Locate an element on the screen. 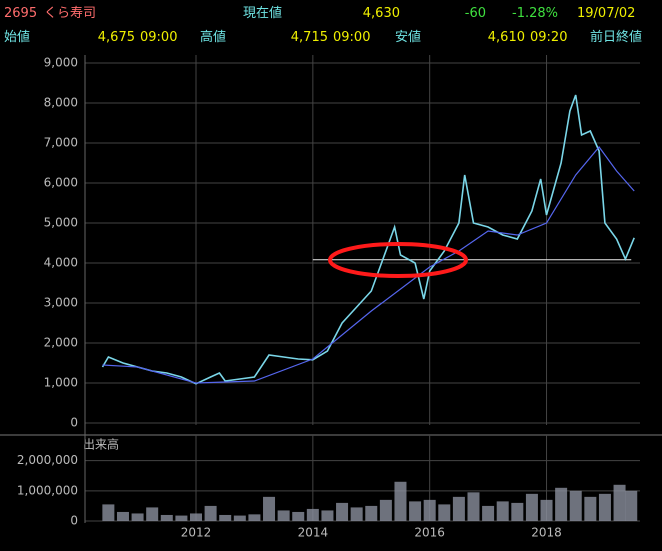  label: 始値 is located at coordinates (17, 37).